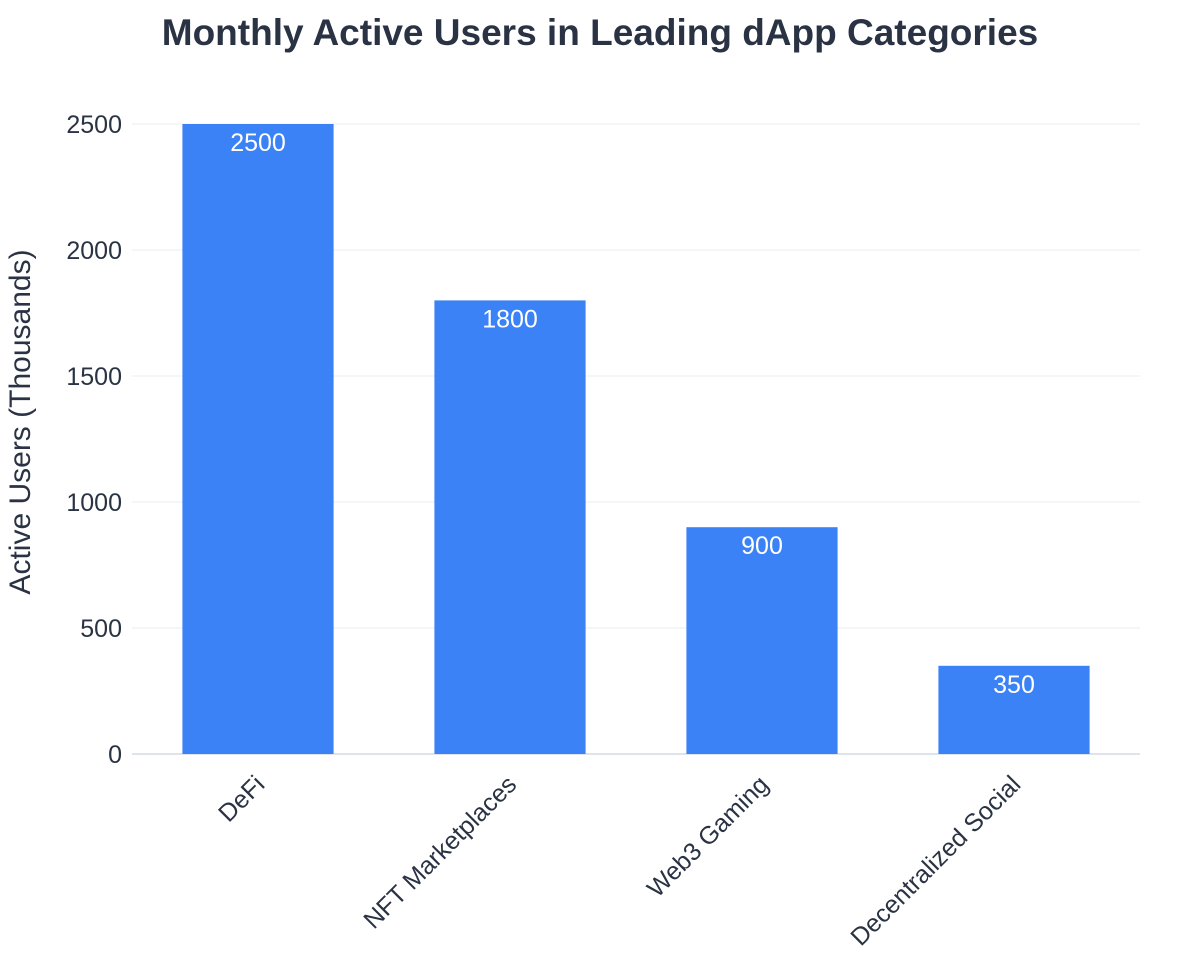  Describe the element at coordinates (1014, 685) in the screenshot. I see `bar-data-label: 350` at that location.